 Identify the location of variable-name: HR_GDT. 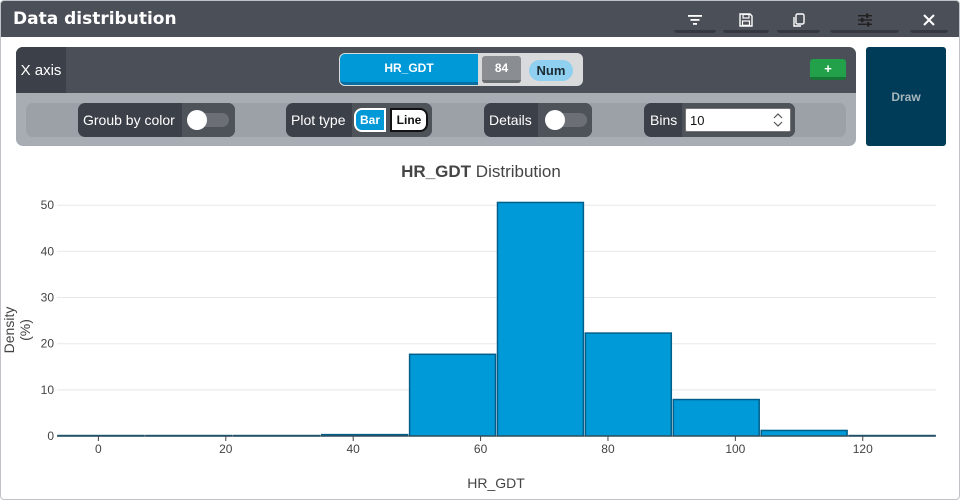
(409, 69).